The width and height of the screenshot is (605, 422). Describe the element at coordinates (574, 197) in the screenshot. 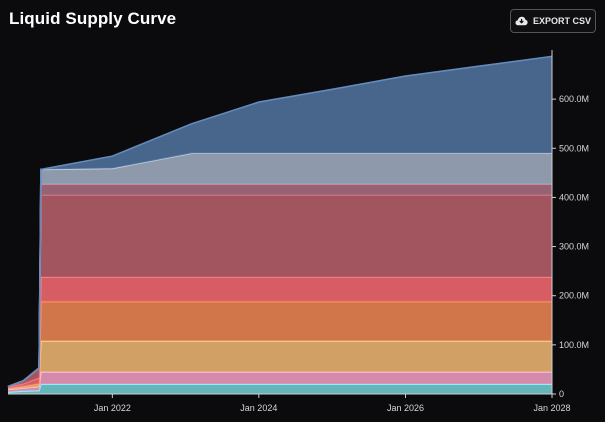

I see `y-tick-label: 400.0M` at that location.